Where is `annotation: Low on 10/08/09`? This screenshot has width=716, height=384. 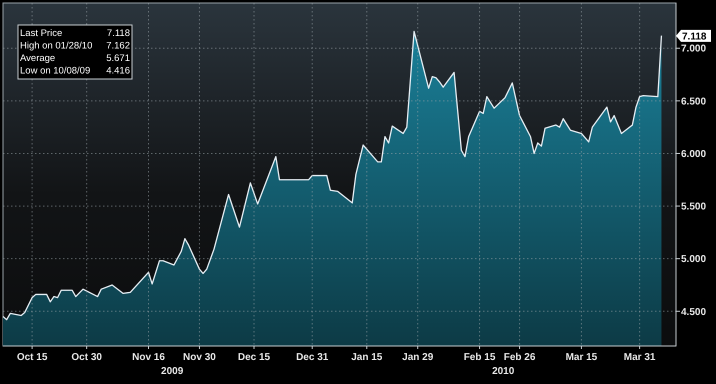
annotation: Low on 10/08/09 is located at coordinates (55, 71).